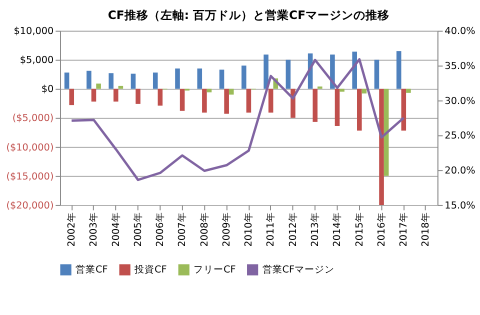 The image size is (480, 315). What do you see at coordinates (315, 229) in the screenshot?
I see `x-tick-label: 2013年` at bounding box center [315, 229].